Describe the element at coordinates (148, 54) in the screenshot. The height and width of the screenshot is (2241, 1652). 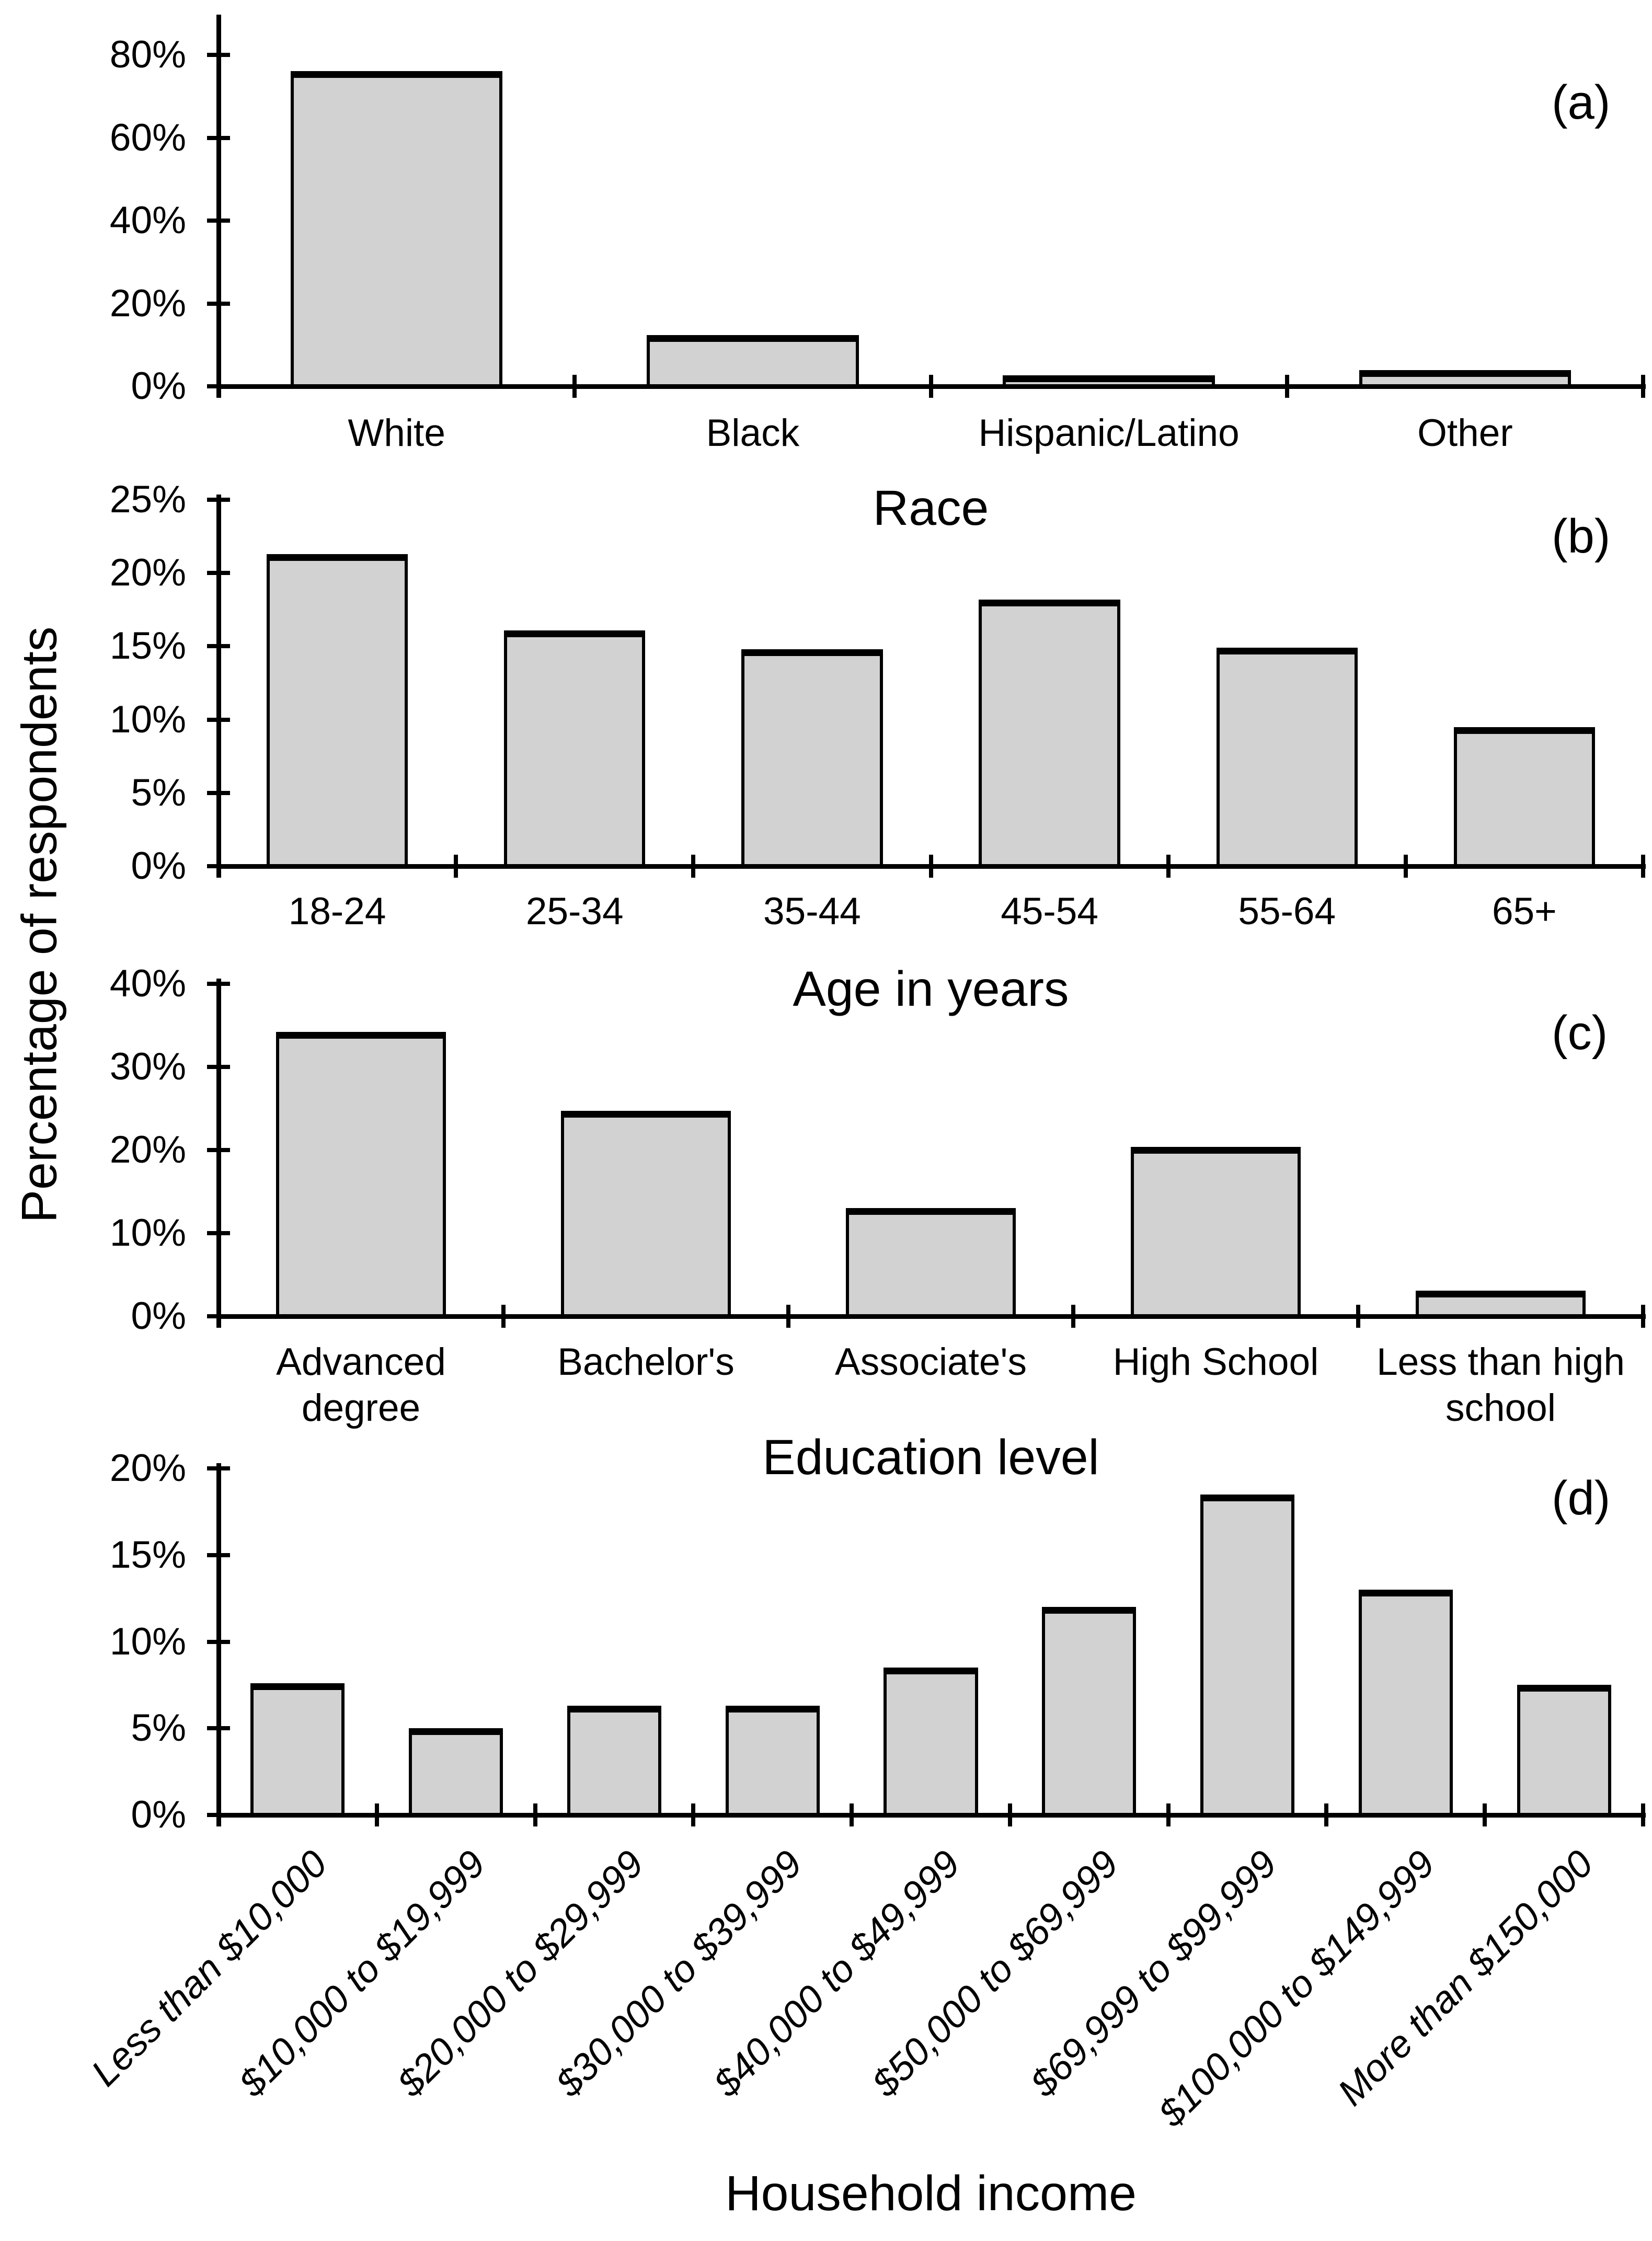
I see `y-tick-label: 80%` at that location.